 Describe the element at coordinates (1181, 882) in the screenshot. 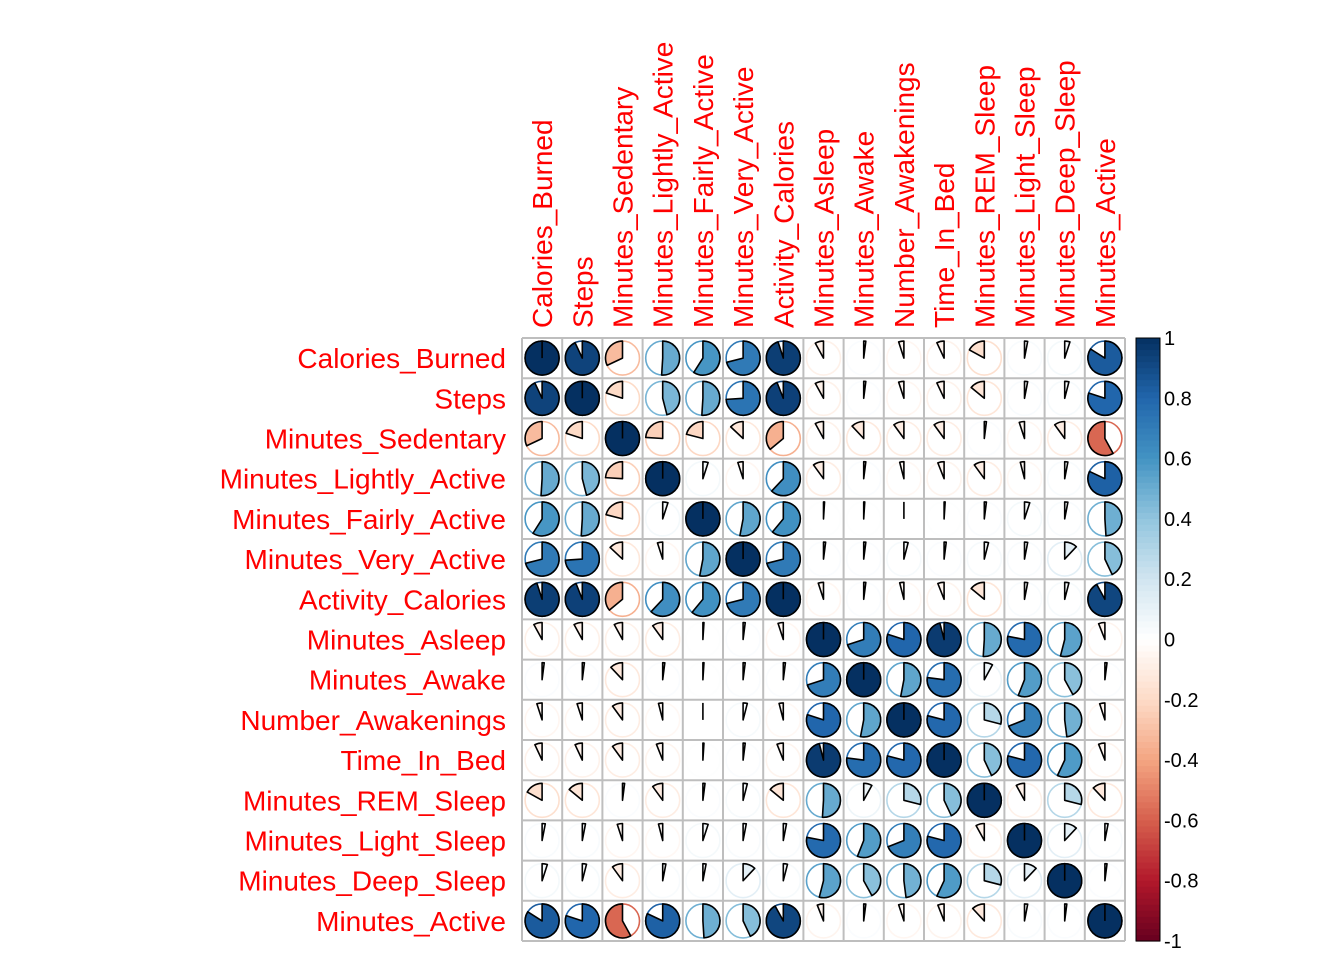

I see `colorbar-tick-label: -0.8` at that location.